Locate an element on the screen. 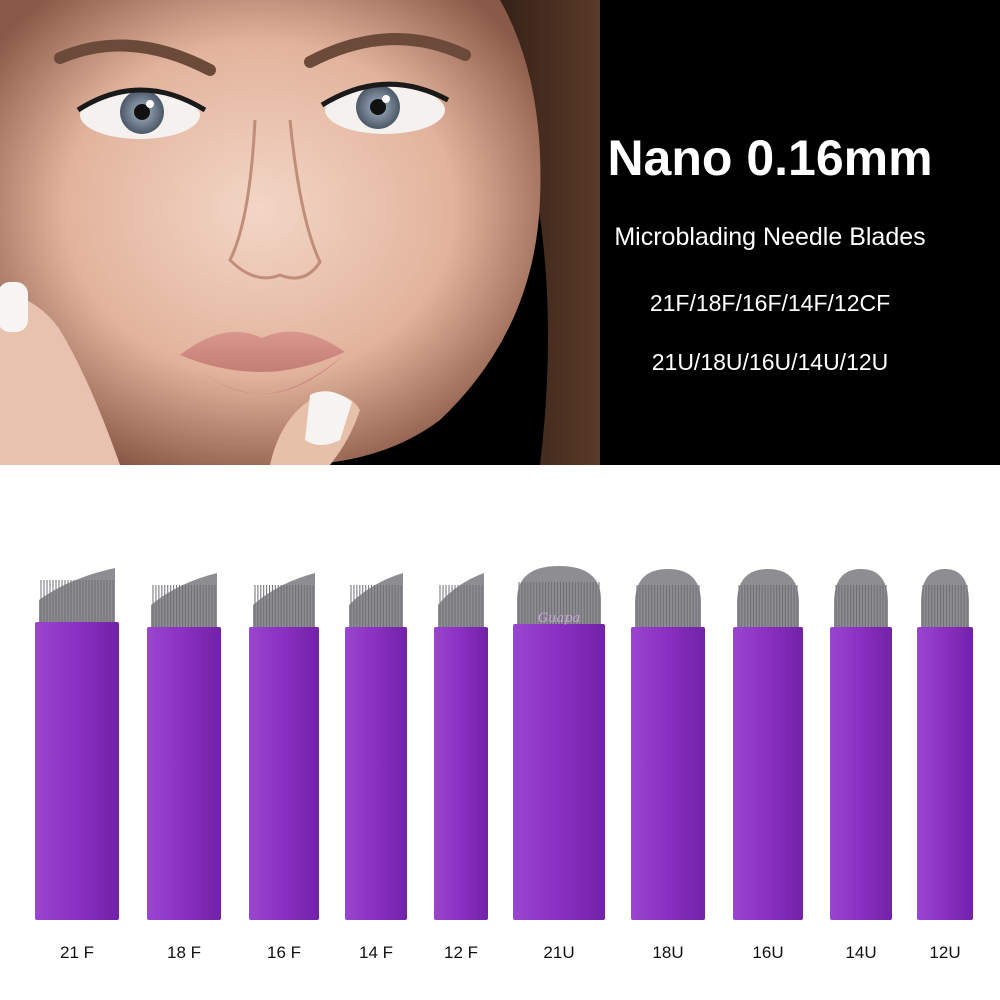  blade-label: 16 F is located at coordinates (284, 952).